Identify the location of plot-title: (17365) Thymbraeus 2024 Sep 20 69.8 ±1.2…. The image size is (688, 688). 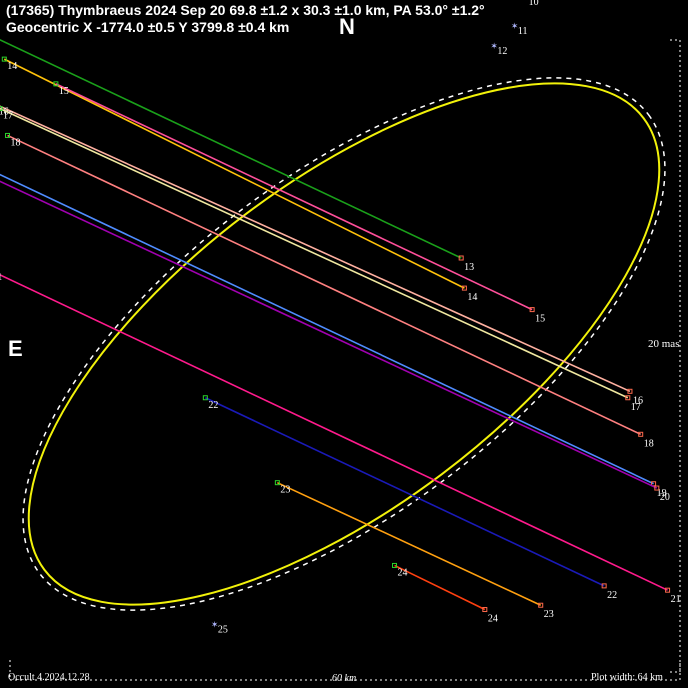
(245, 10).